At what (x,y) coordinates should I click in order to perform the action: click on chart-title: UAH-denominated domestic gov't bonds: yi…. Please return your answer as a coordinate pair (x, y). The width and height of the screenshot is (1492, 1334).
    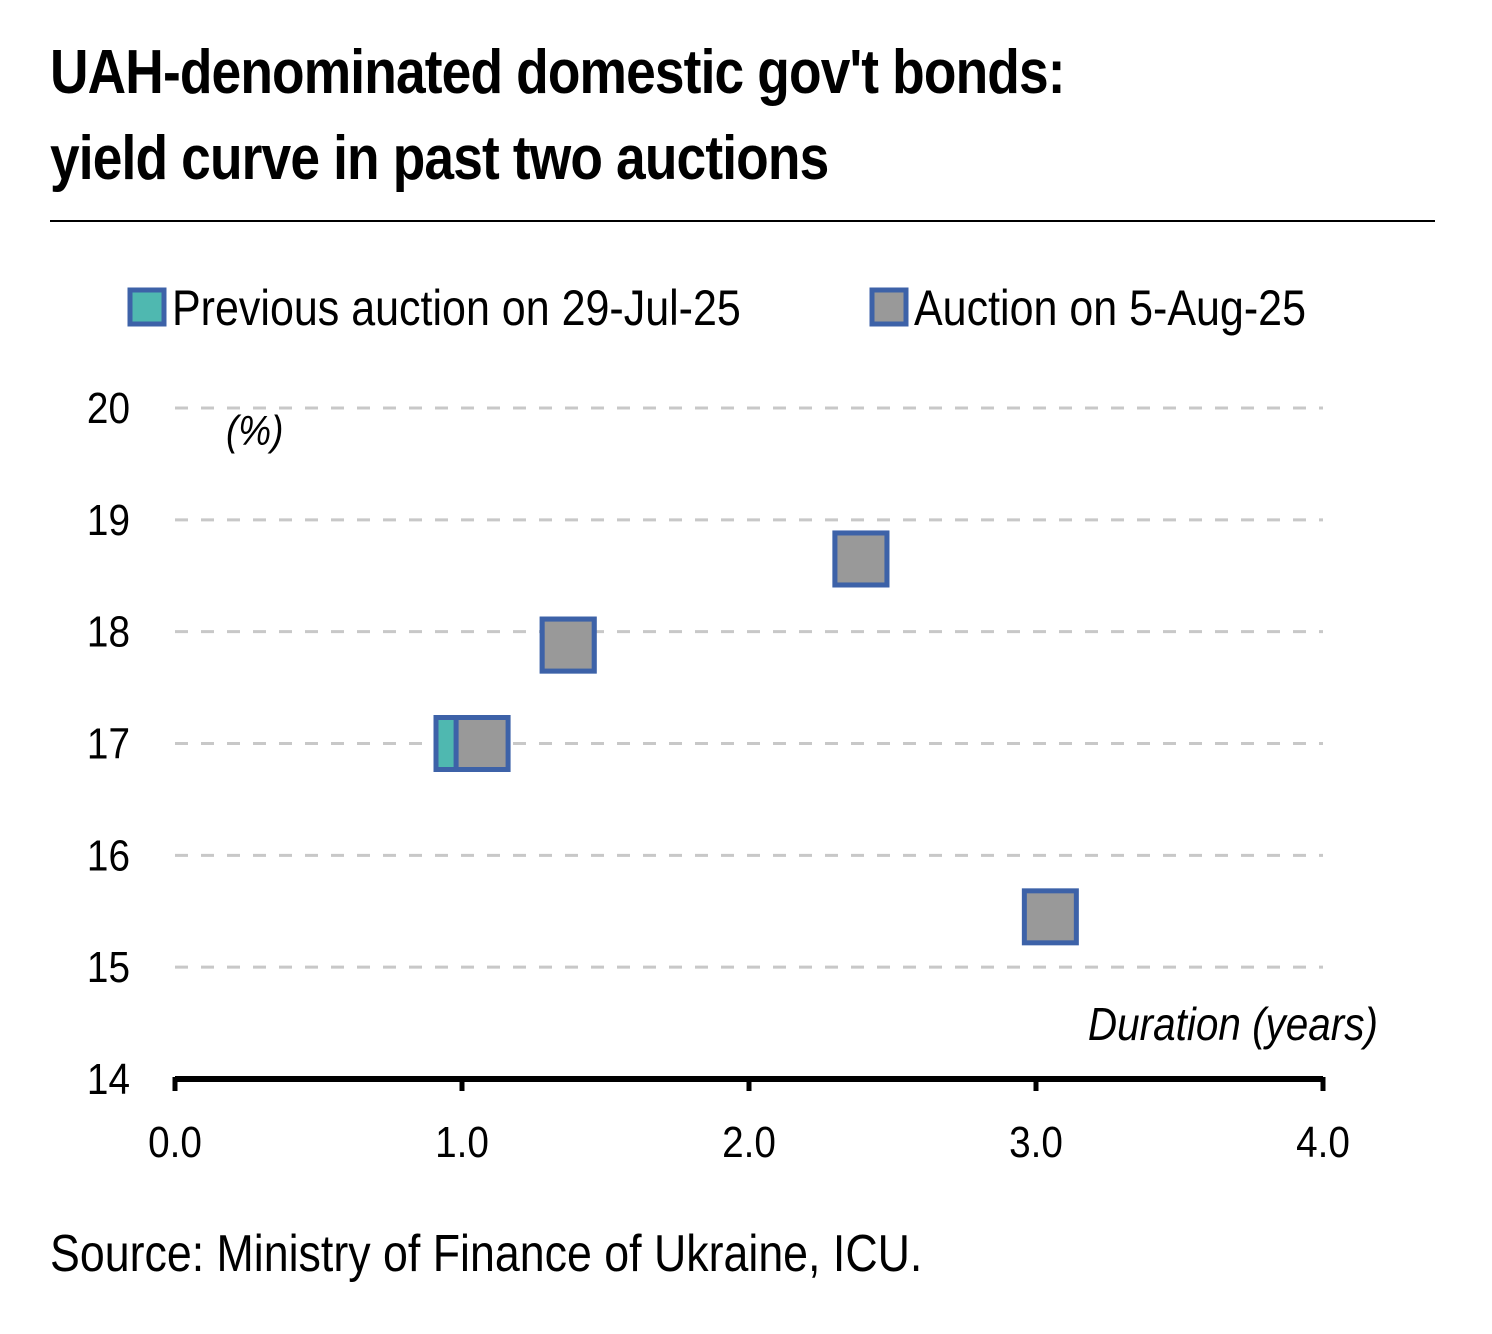
    Looking at the image, I should click on (643, 116).